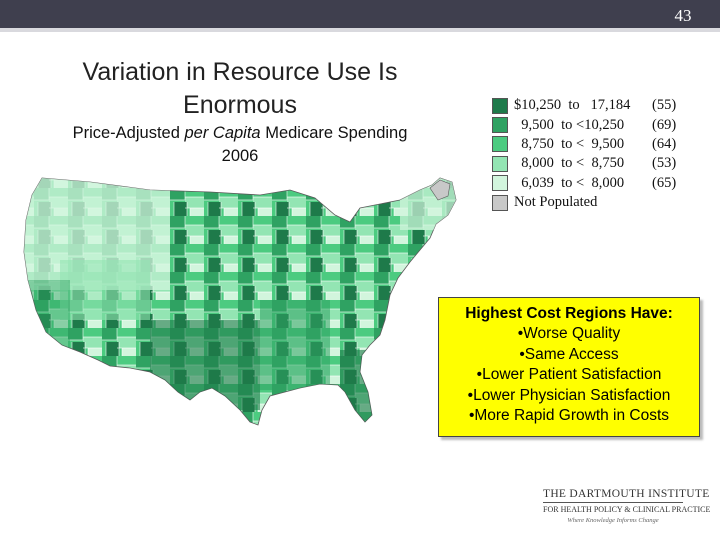 The width and height of the screenshot is (720, 540). I want to click on subtitle-pre: Price-Adjusted, so click(128, 133).